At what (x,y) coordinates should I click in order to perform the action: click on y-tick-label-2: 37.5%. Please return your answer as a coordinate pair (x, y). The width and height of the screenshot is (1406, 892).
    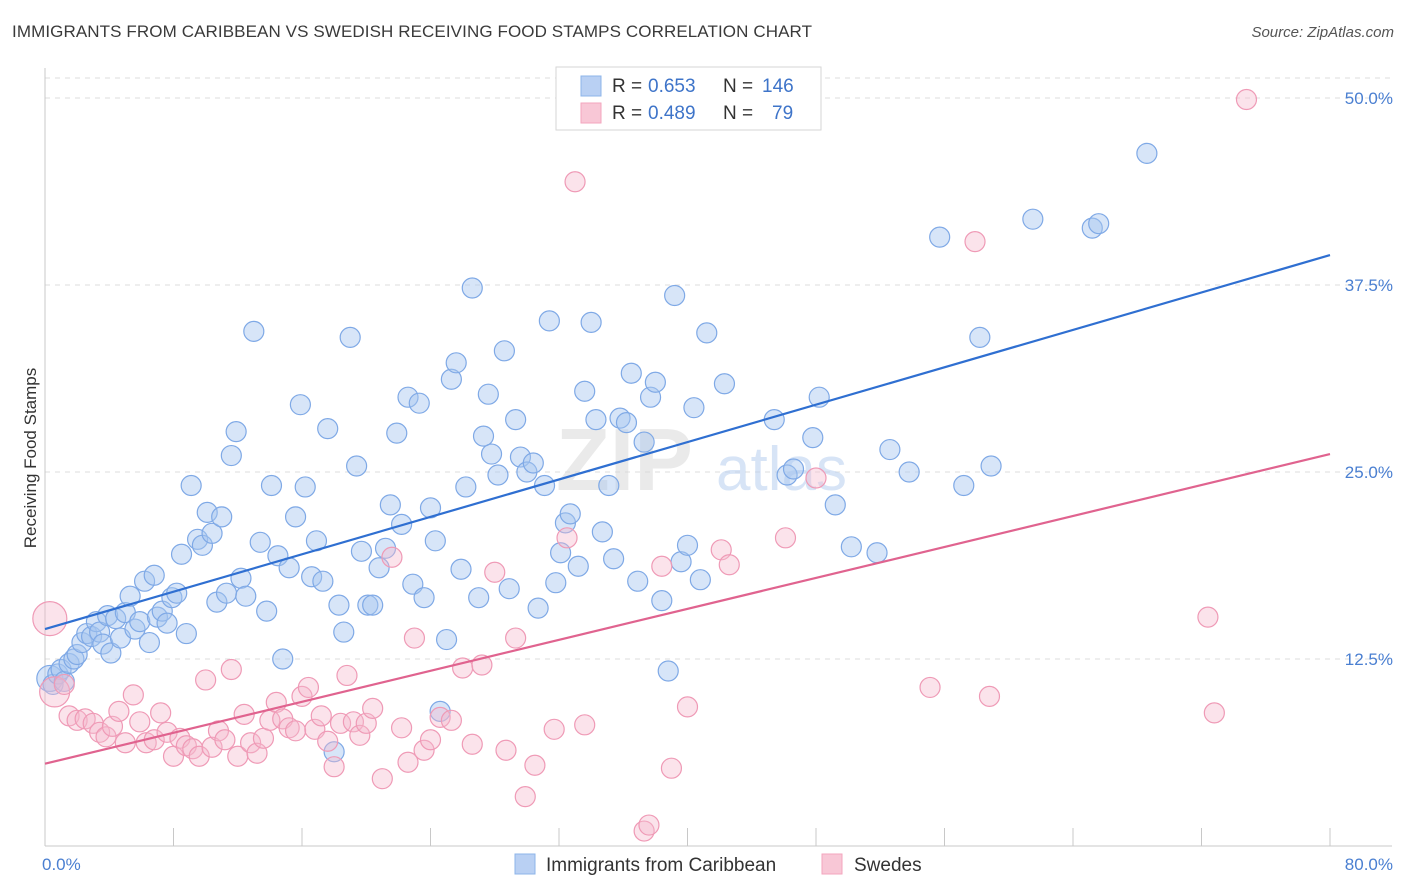
    Looking at the image, I should click on (1369, 285).